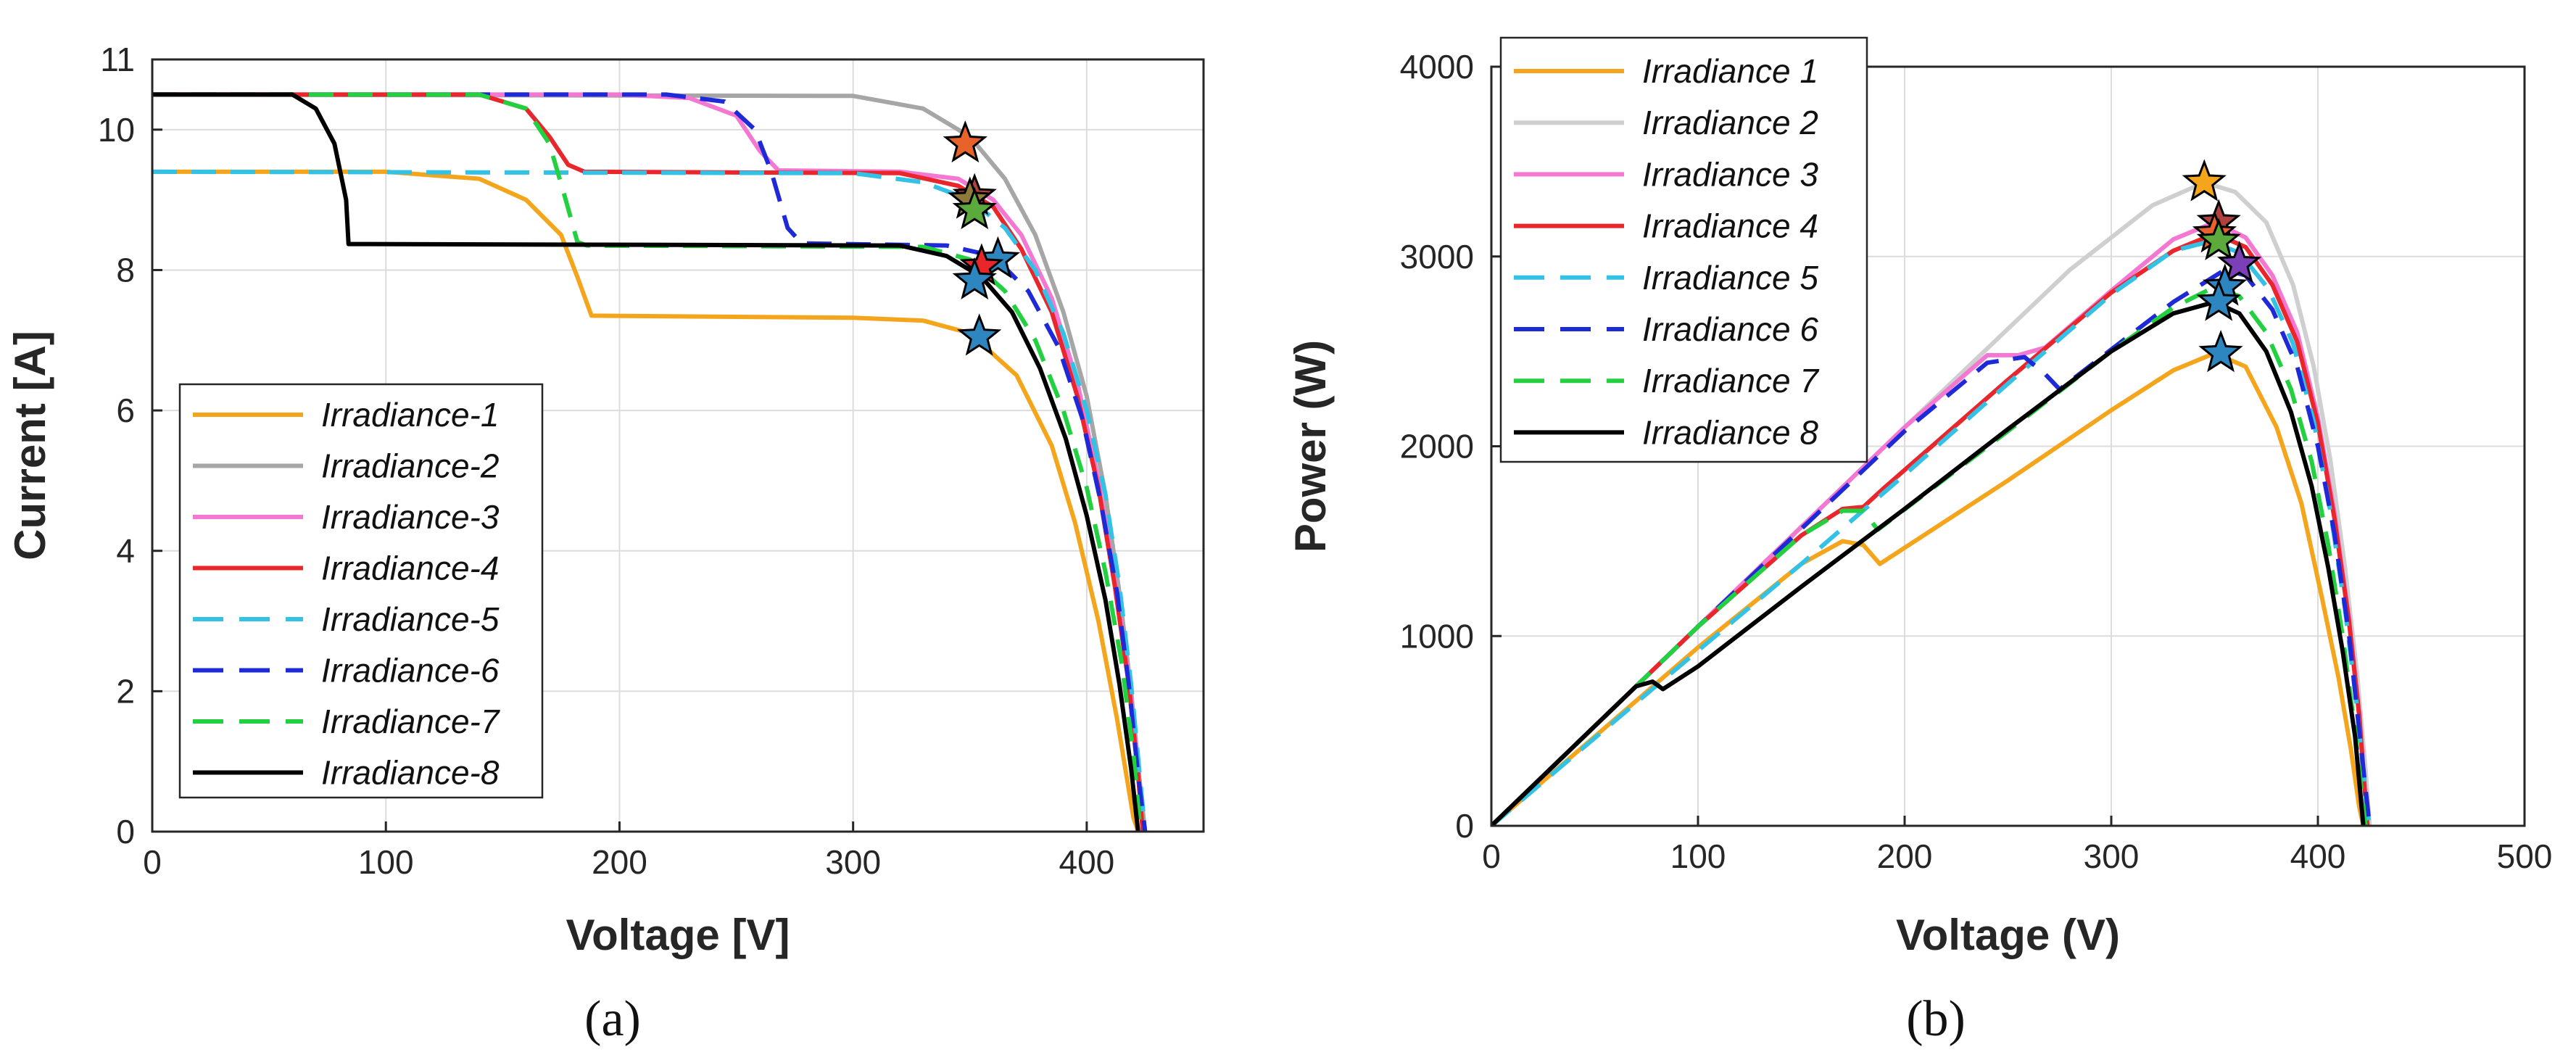 This screenshot has height=1060, width=2576. What do you see at coordinates (1437, 636) in the screenshot?
I see `y-tick-label: 1000` at bounding box center [1437, 636].